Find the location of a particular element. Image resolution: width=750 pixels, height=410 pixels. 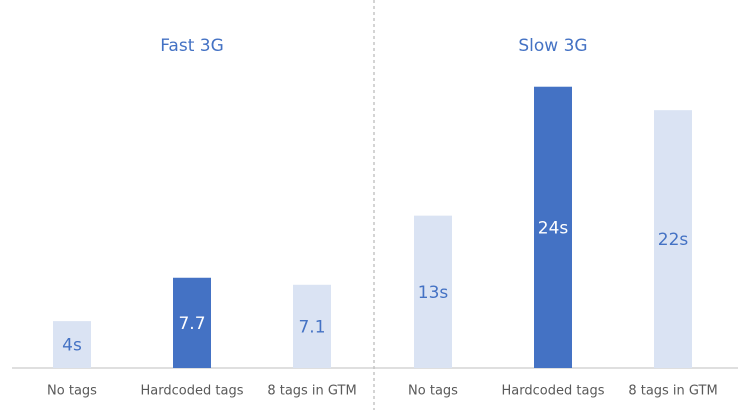

value-label: 7.1 is located at coordinates (311, 327).